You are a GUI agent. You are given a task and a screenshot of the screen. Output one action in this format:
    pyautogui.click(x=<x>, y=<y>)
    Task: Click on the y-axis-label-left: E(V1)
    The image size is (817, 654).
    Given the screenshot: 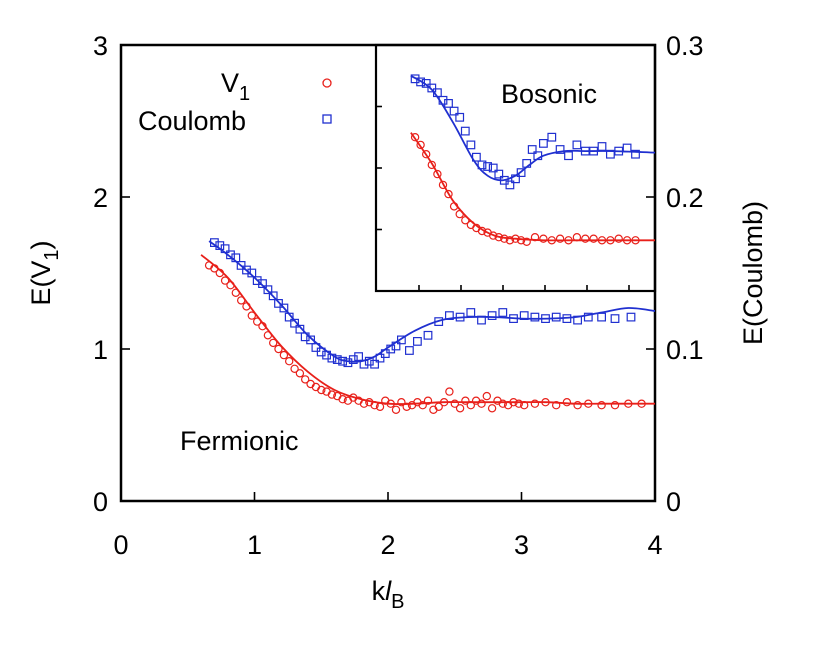 What is the action you would take?
    pyautogui.click(x=44, y=272)
    